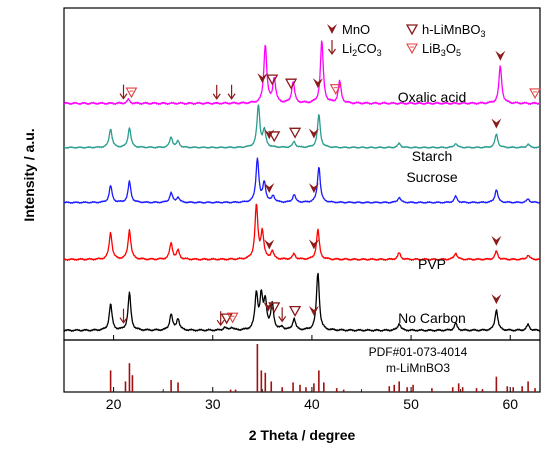 This screenshot has width=550, height=456. Describe the element at coordinates (302, 180) in the screenshot. I see `xrd-pattern-sucrose` at that location.